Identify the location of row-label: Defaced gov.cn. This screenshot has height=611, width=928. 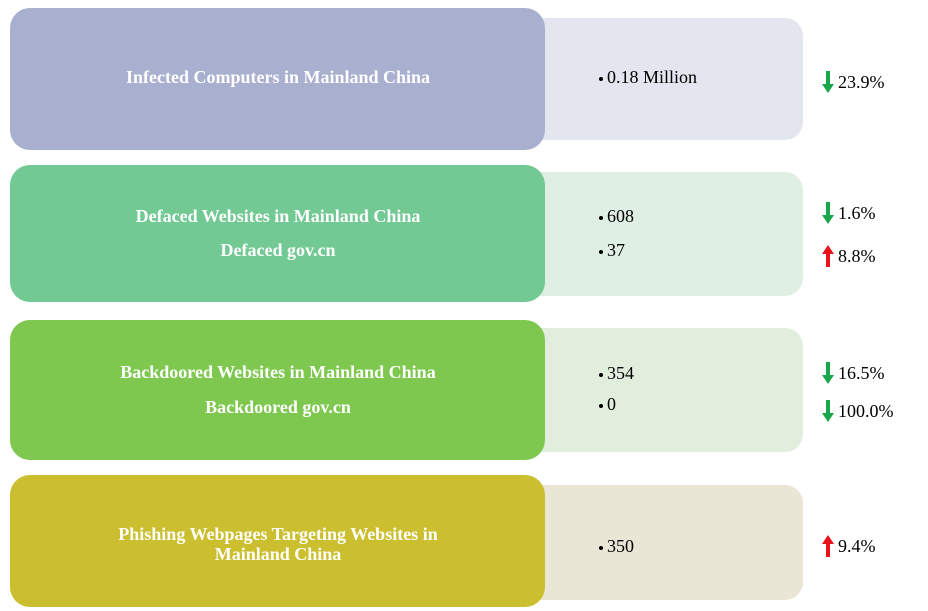
(278, 250).